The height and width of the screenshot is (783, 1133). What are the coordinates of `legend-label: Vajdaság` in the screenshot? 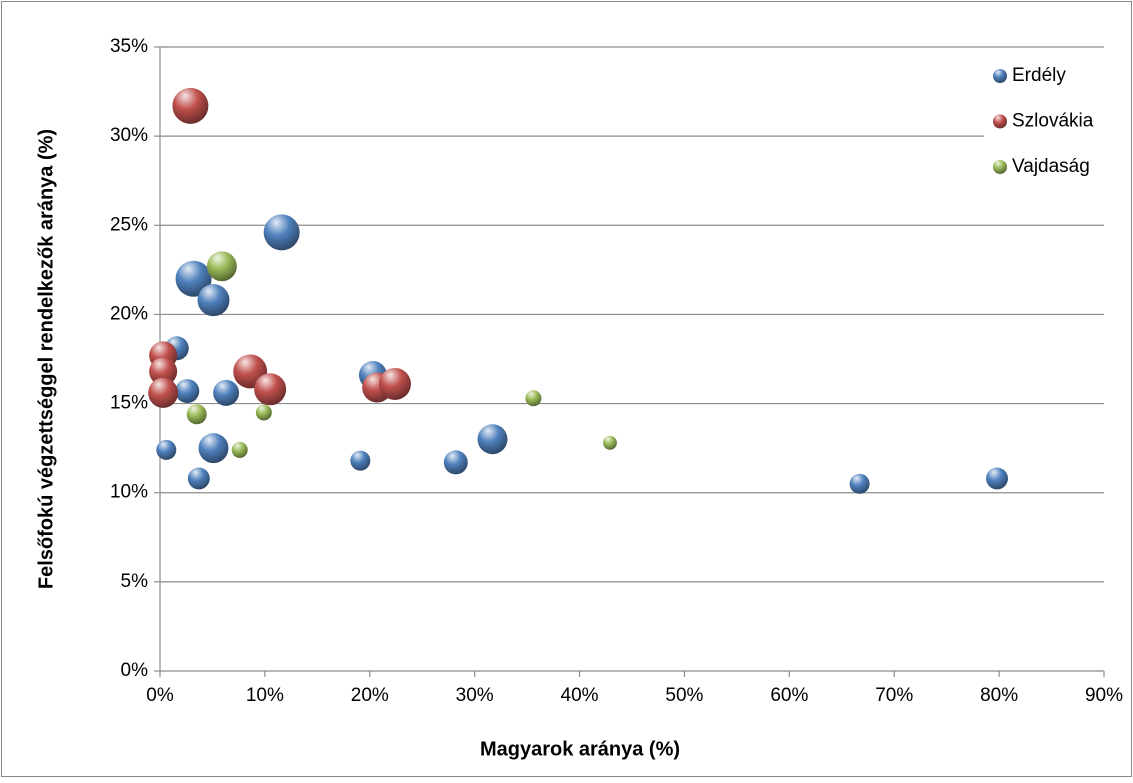 It's located at (1051, 166).